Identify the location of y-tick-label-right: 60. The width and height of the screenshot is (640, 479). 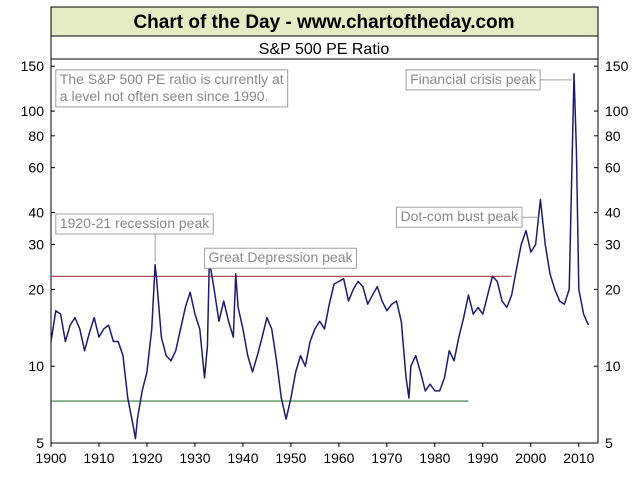
(613, 168).